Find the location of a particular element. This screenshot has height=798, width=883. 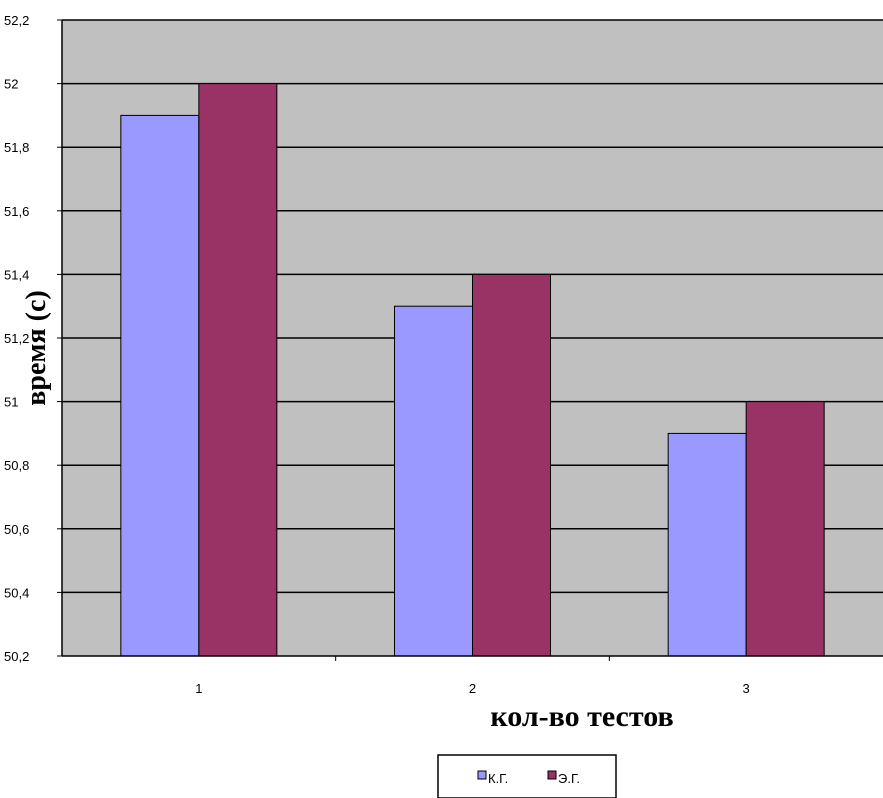

y-axis-title: время (с) is located at coordinates (36, 347).